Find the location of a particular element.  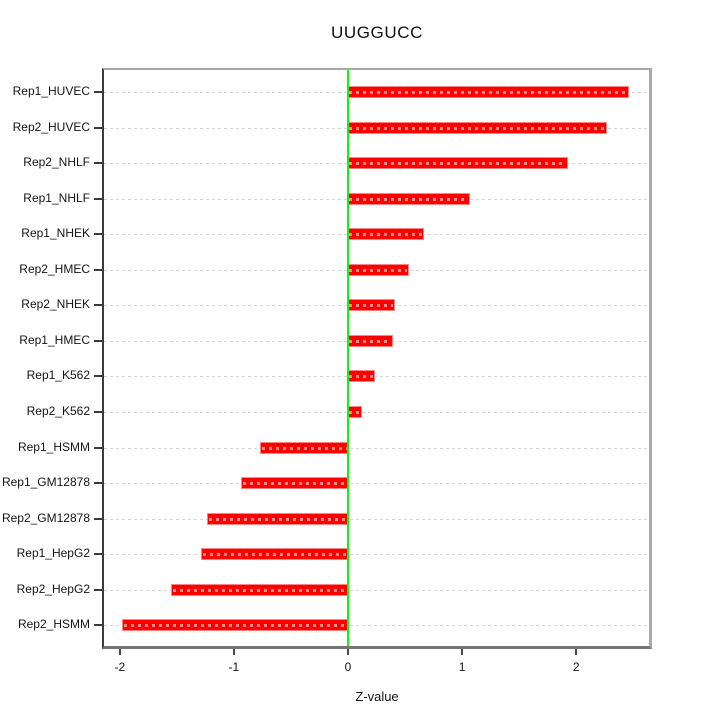

bar-Rep2_HepG2 is located at coordinates (260, 589).